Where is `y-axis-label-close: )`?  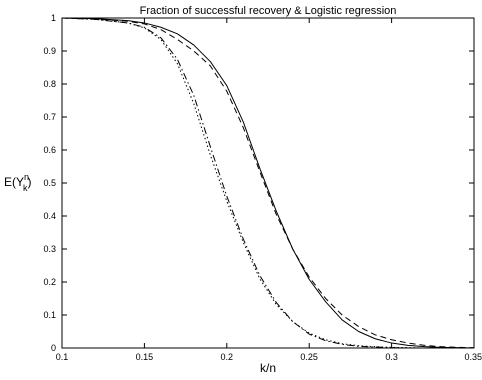
y-axis-label-close: ) is located at coordinates (30, 182).